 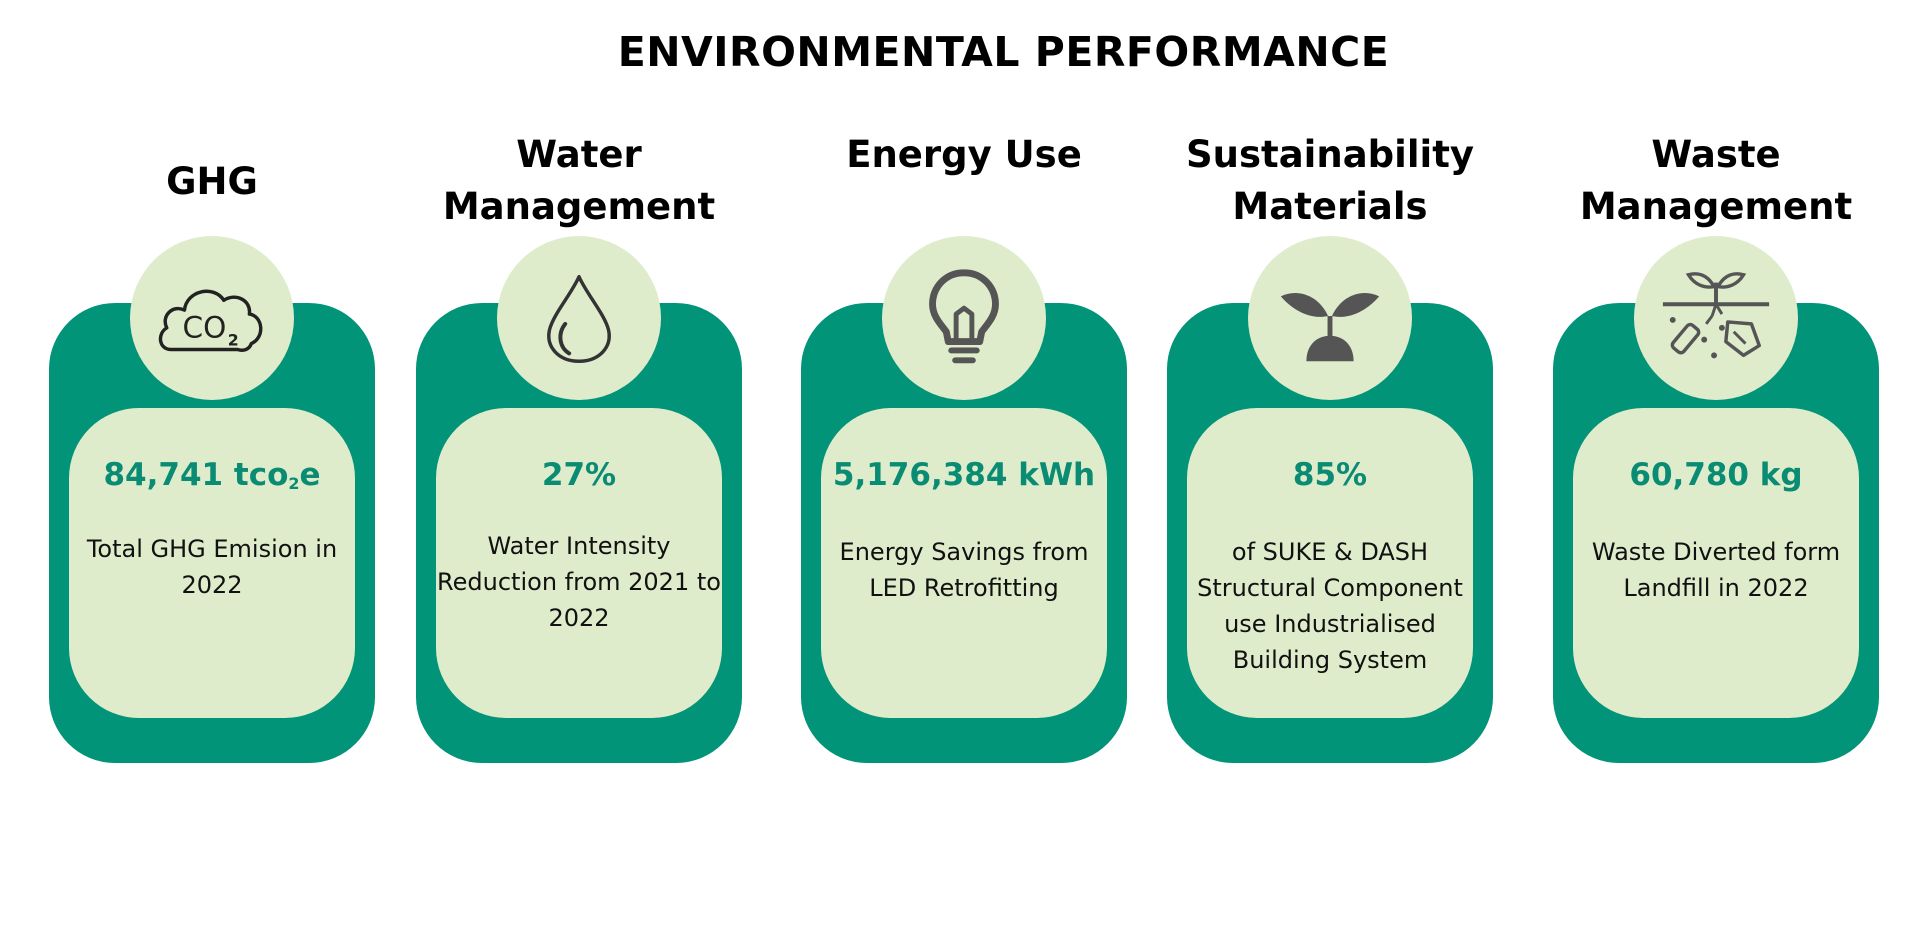 What do you see at coordinates (1716, 180) in the screenshot?
I see `card-heading: Waste Management` at bounding box center [1716, 180].